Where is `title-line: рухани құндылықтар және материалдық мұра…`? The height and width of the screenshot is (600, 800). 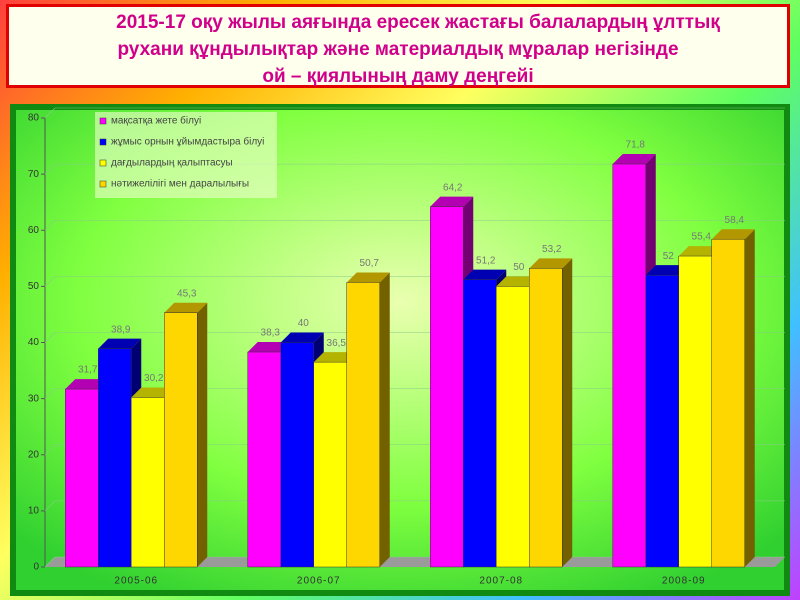 title-line: рухани құндылықтар және материалдық мұра… is located at coordinates (398, 49).